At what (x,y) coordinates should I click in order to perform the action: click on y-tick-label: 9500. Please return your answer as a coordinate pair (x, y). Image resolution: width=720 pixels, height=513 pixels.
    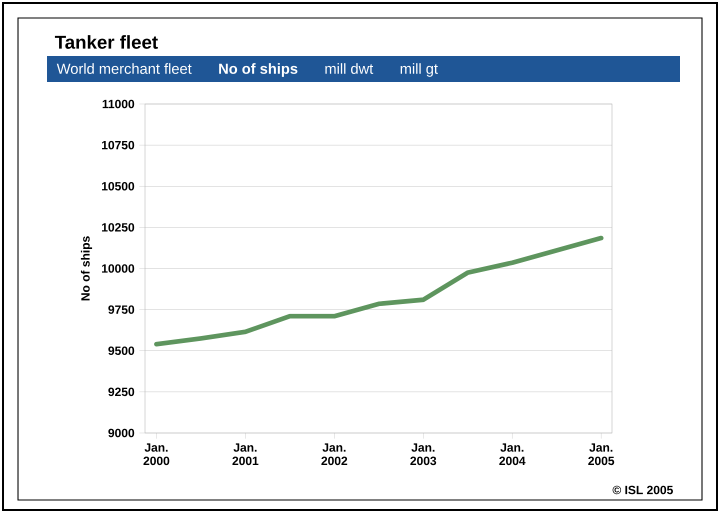
    Looking at the image, I should click on (121, 350).